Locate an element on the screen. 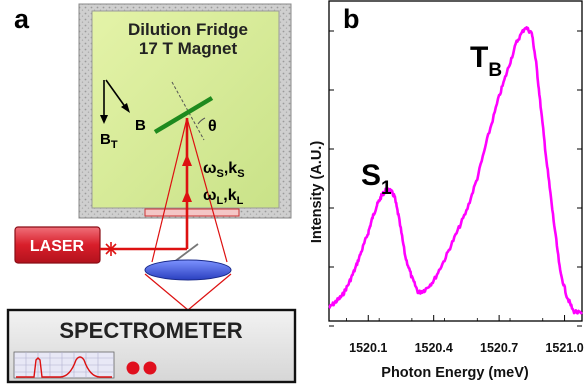 The width and height of the screenshot is (584, 387). laser-source: LASER is located at coordinates (106, 245).